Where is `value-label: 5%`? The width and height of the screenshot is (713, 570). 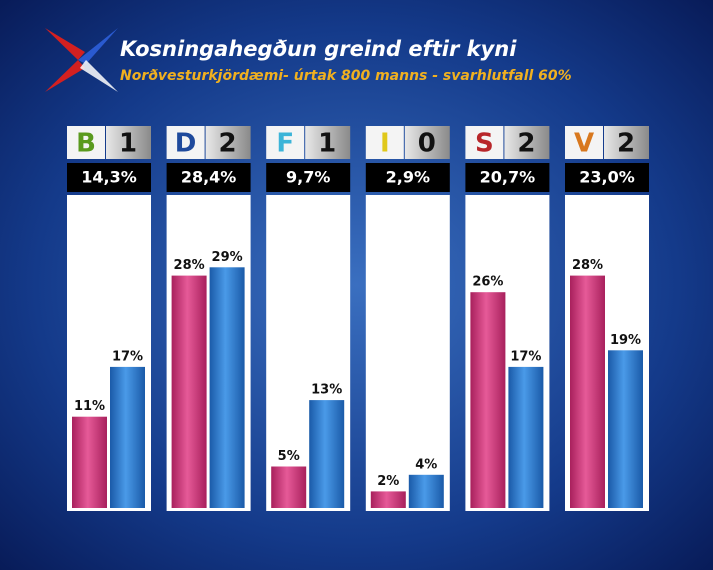 value-label: 5% is located at coordinates (289, 456).